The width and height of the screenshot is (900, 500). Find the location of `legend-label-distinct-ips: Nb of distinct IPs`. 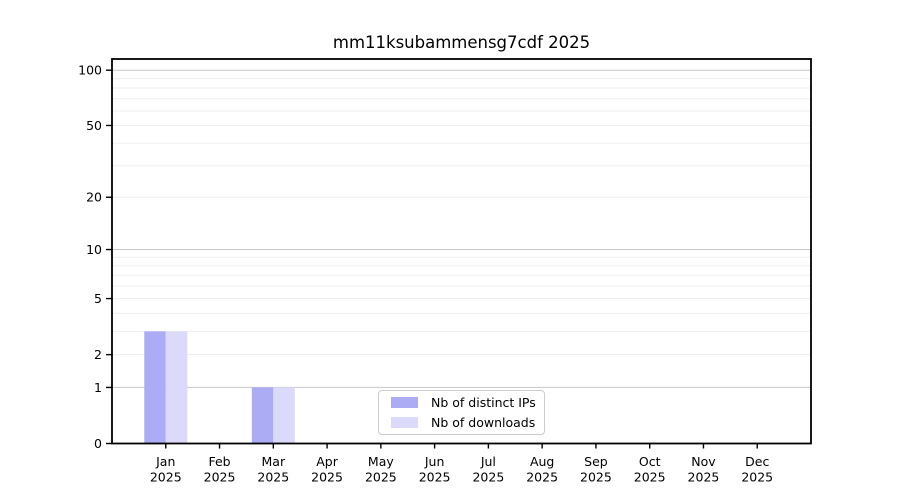

legend-label-distinct-ips: Nb of distinct IPs is located at coordinates (483, 402).